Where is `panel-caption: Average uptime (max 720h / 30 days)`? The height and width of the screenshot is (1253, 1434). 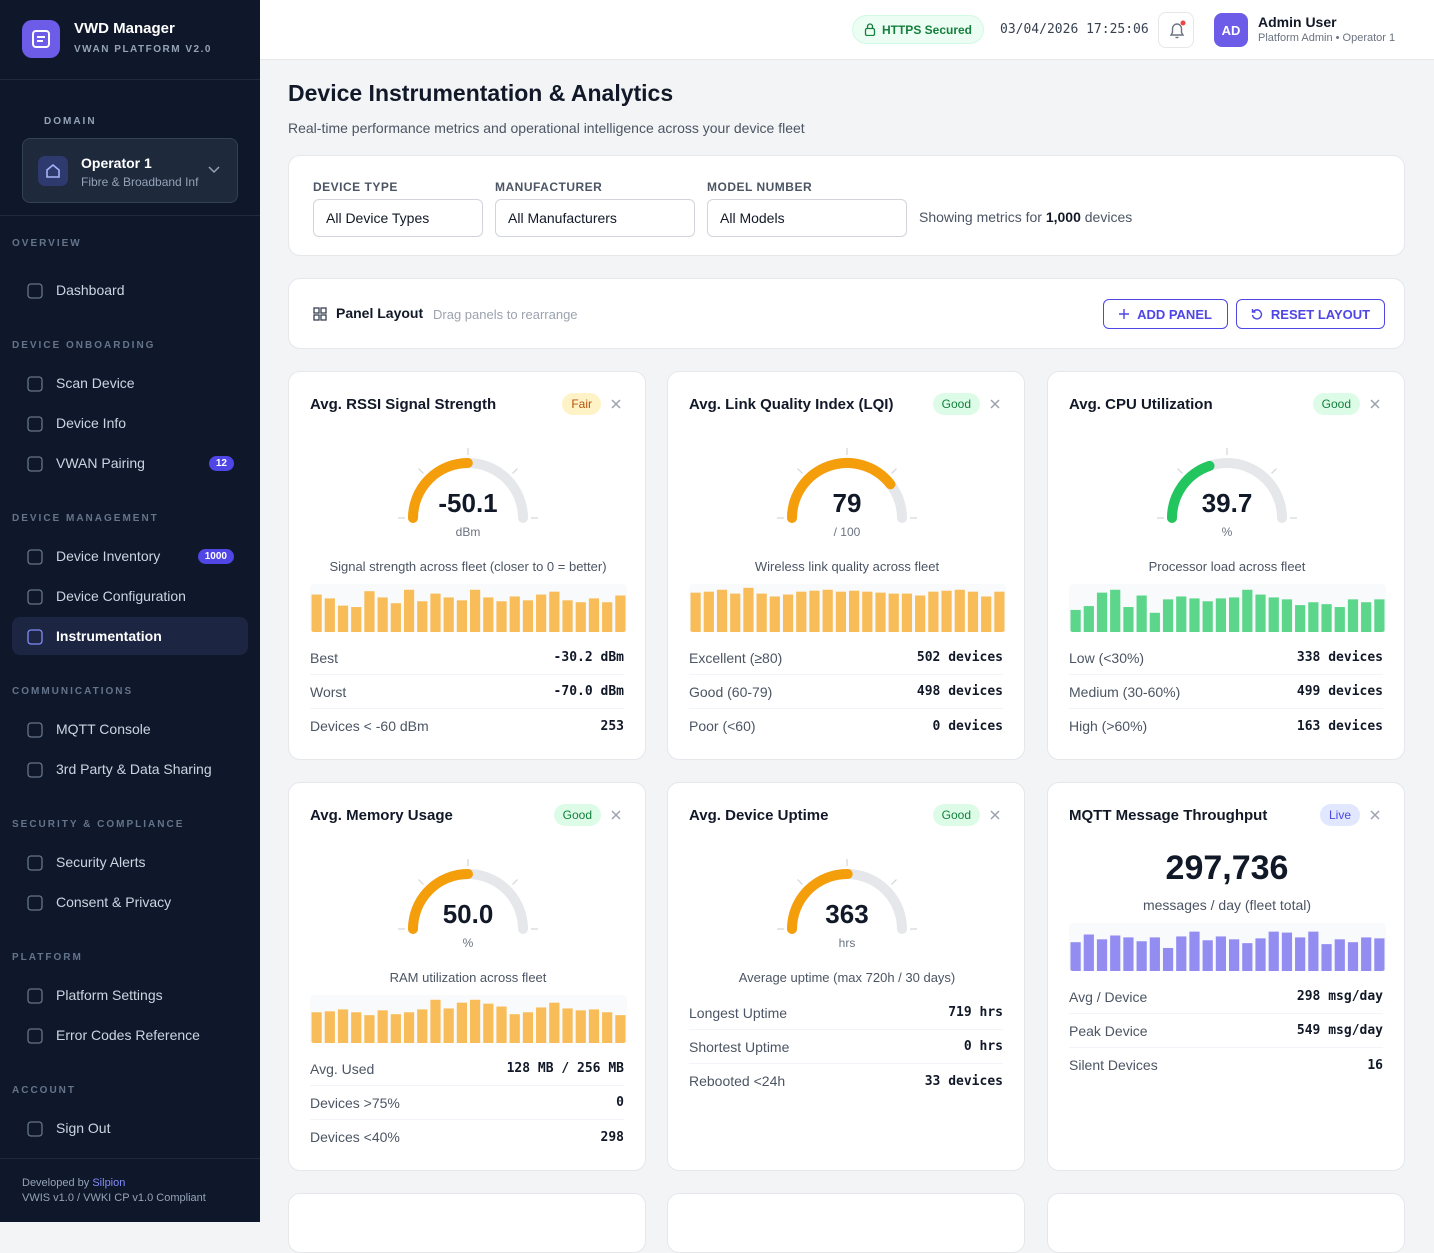
panel-caption: Average uptime (max 720h / 30 days) is located at coordinates (847, 977).